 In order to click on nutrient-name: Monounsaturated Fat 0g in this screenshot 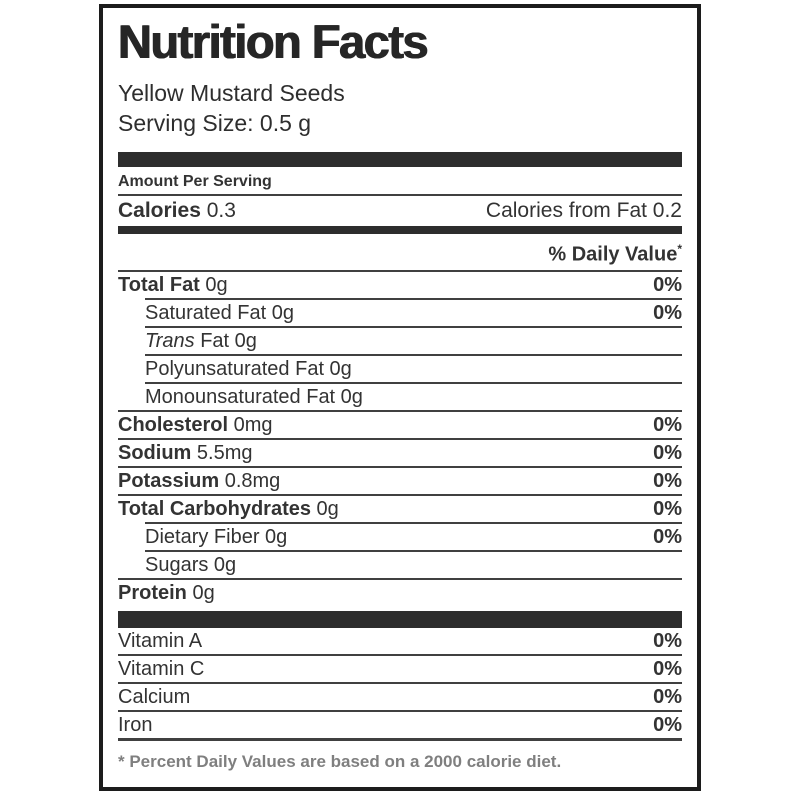, I will do `click(254, 397)`.